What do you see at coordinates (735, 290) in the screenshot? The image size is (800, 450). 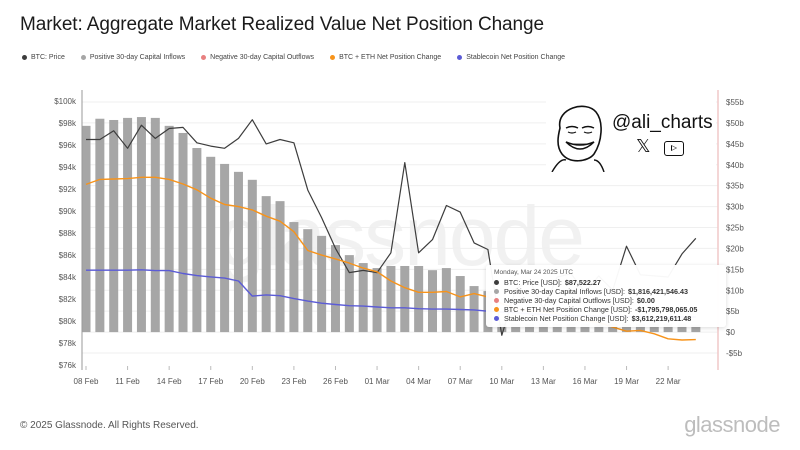 I see `right-axis-tick-label: $10b` at bounding box center [735, 290].